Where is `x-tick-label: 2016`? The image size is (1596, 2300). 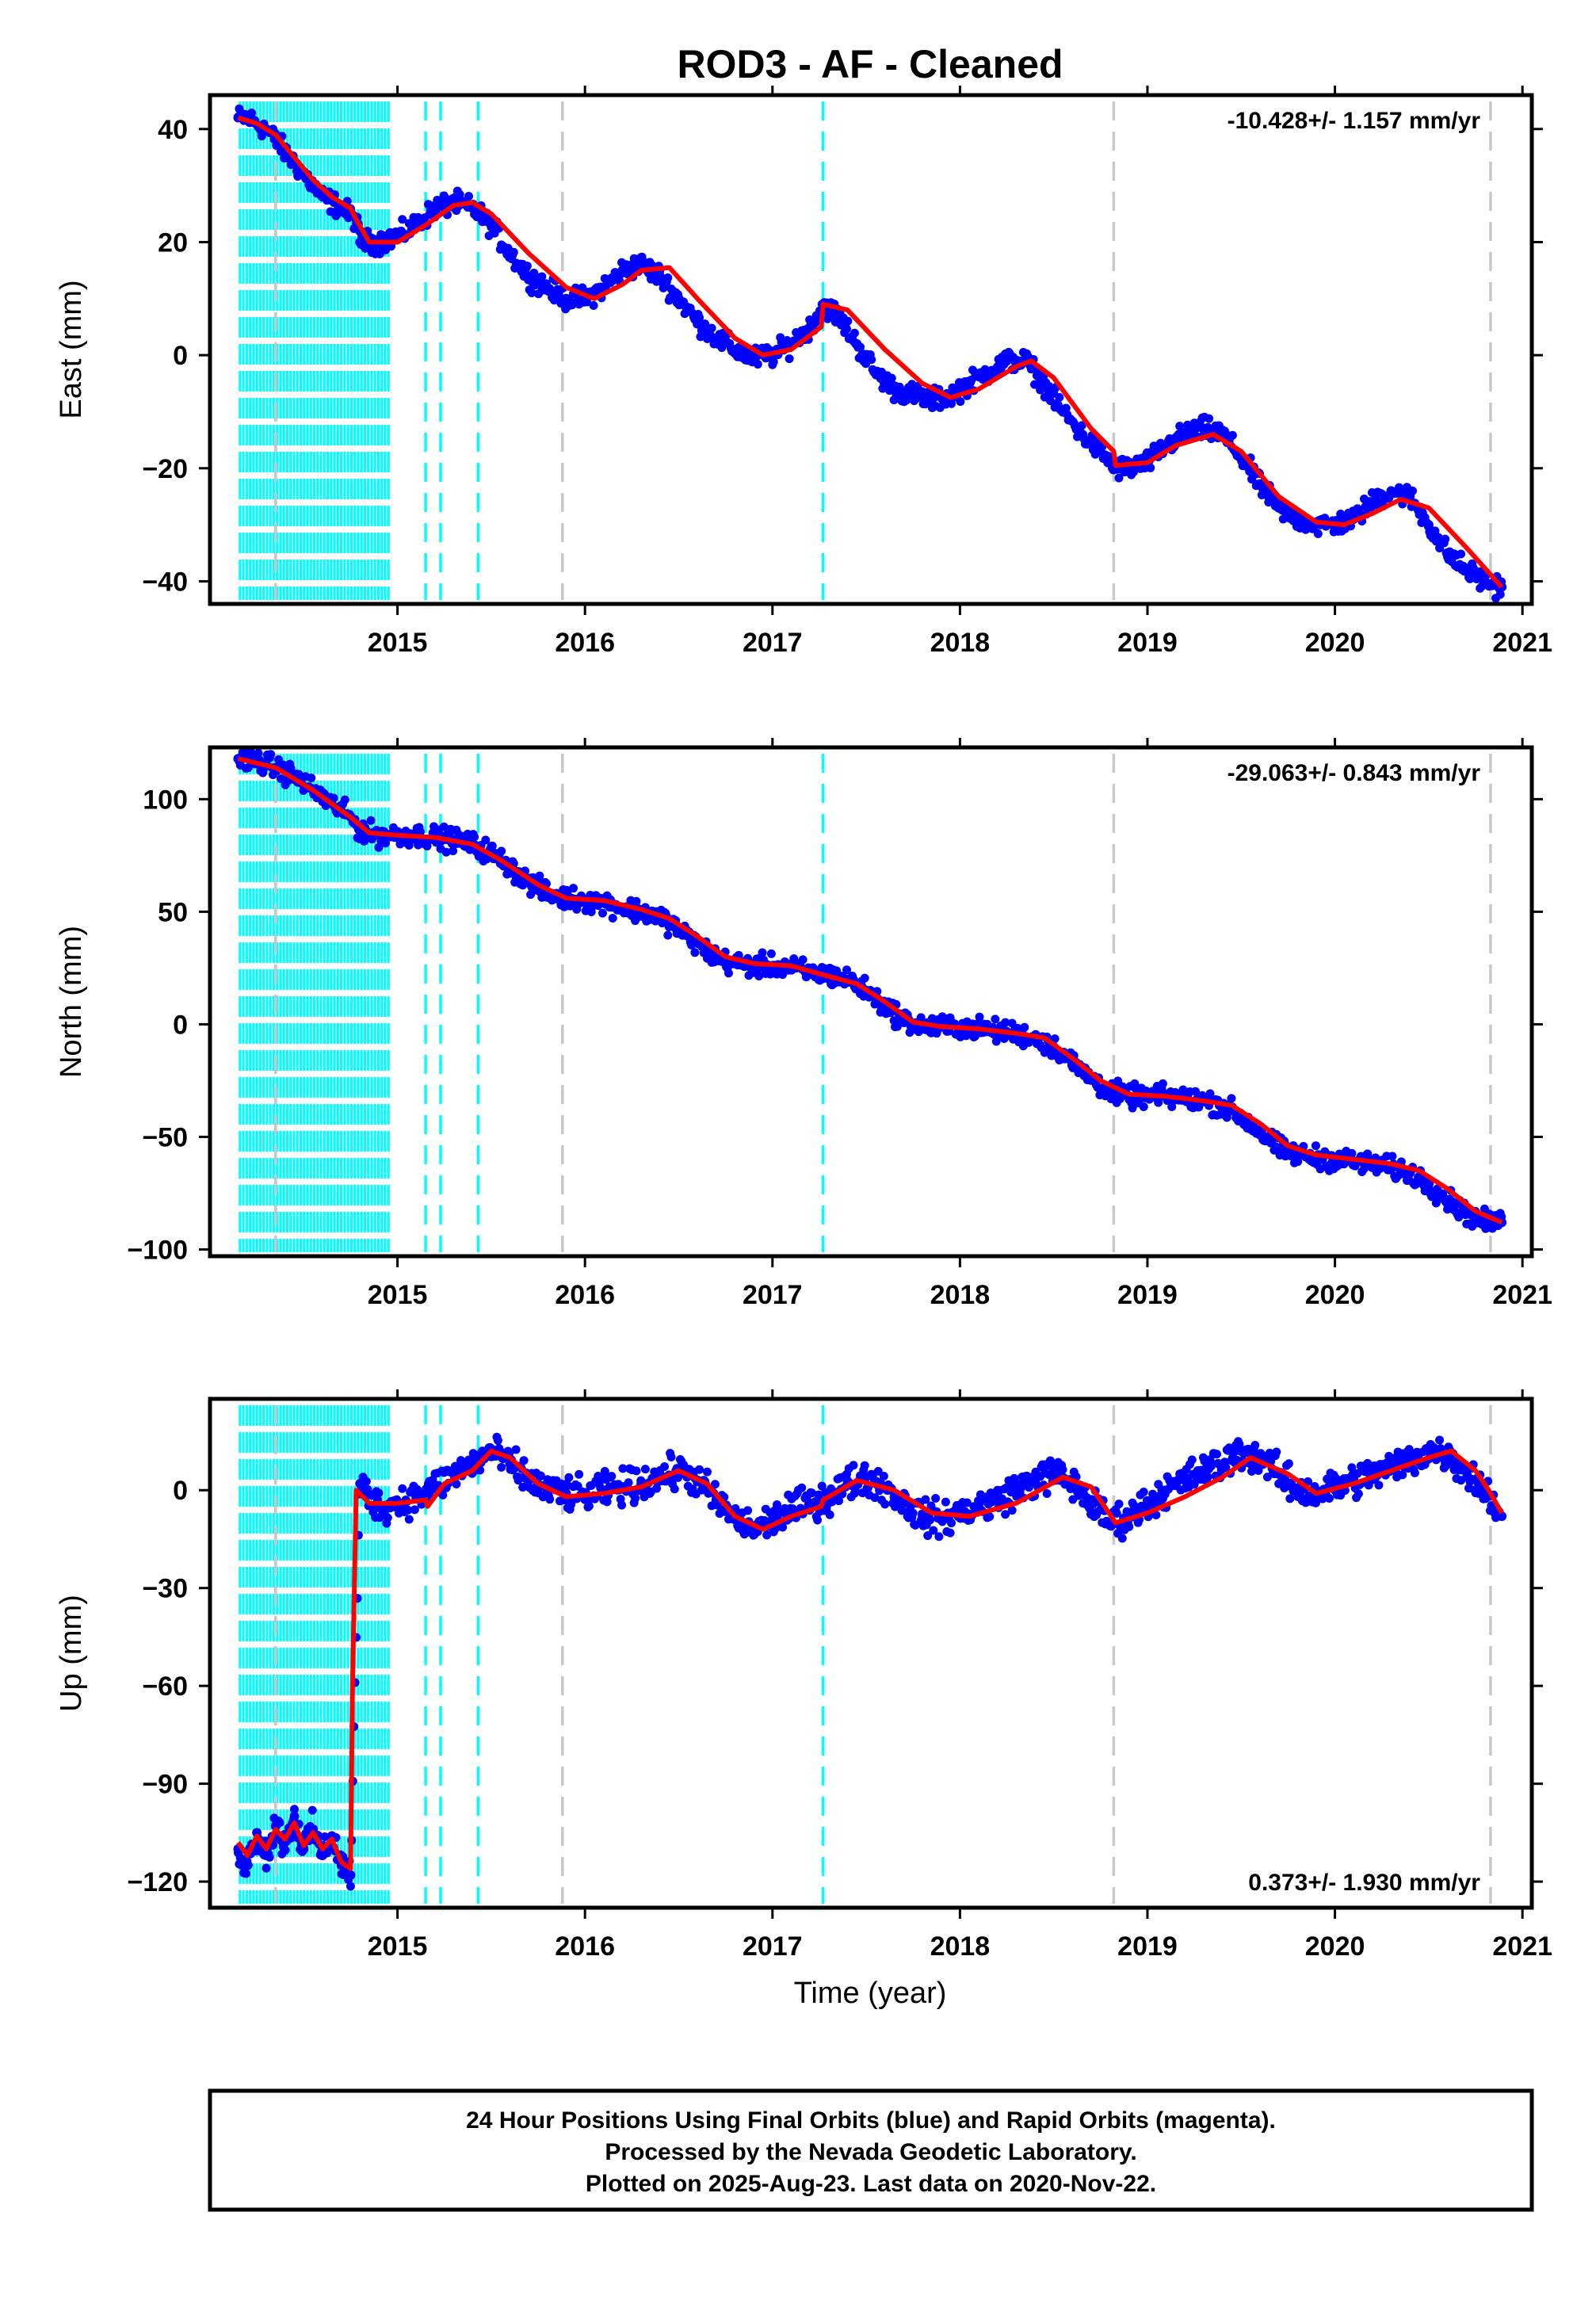 x-tick-label: 2016 is located at coordinates (585, 643).